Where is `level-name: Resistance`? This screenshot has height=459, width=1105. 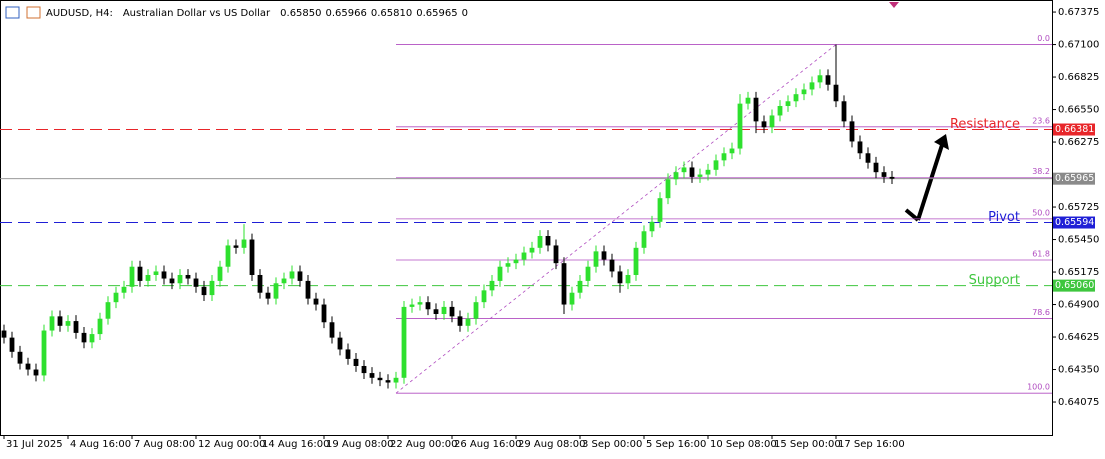
level-name: Resistance is located at coordinates (985, 124).